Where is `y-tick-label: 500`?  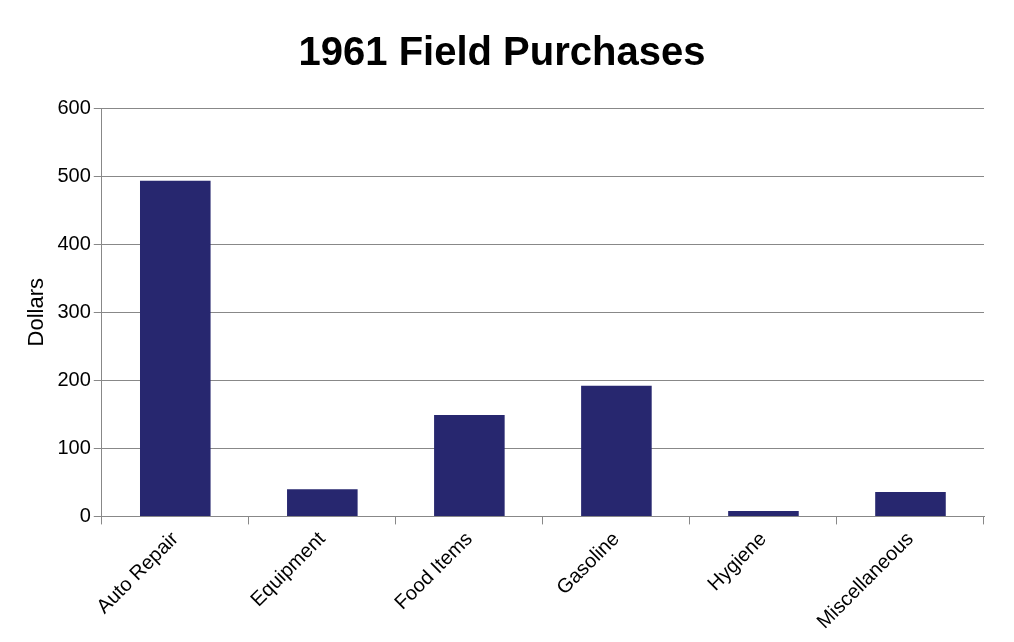
y-tick-label: 500 is located at coordinates (74, 174).